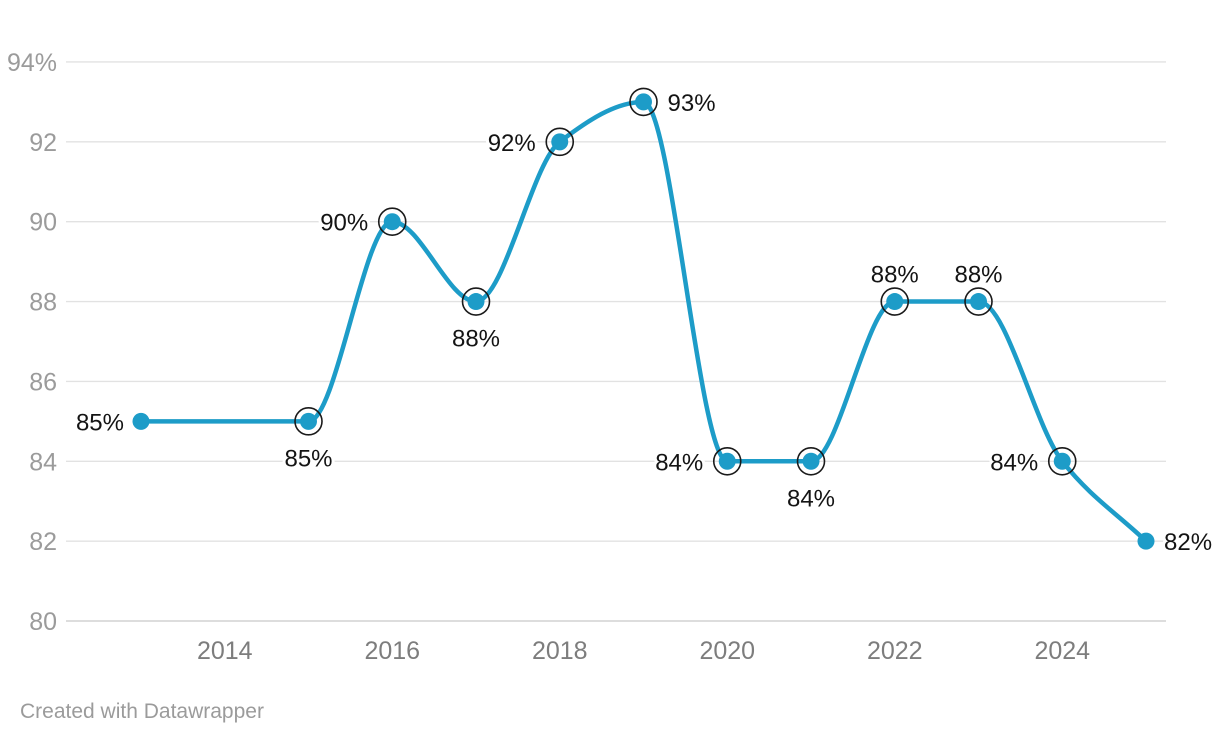 This screenshot has height=738, width=1220. I want to click on y-tick-label: 88, so click(43, 303).